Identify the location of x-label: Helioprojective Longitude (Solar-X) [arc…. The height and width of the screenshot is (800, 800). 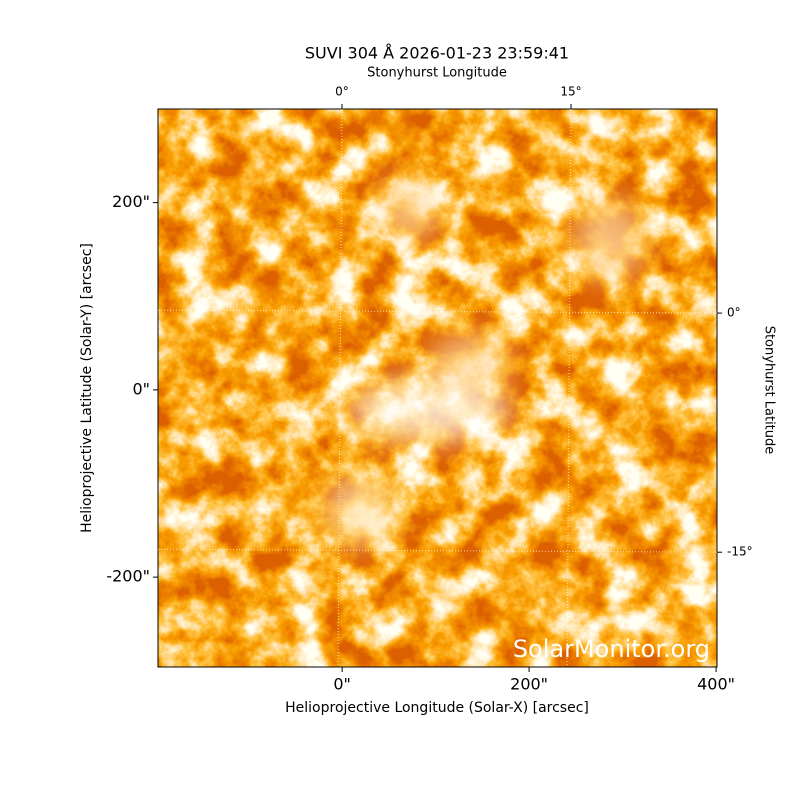
(437, 708).